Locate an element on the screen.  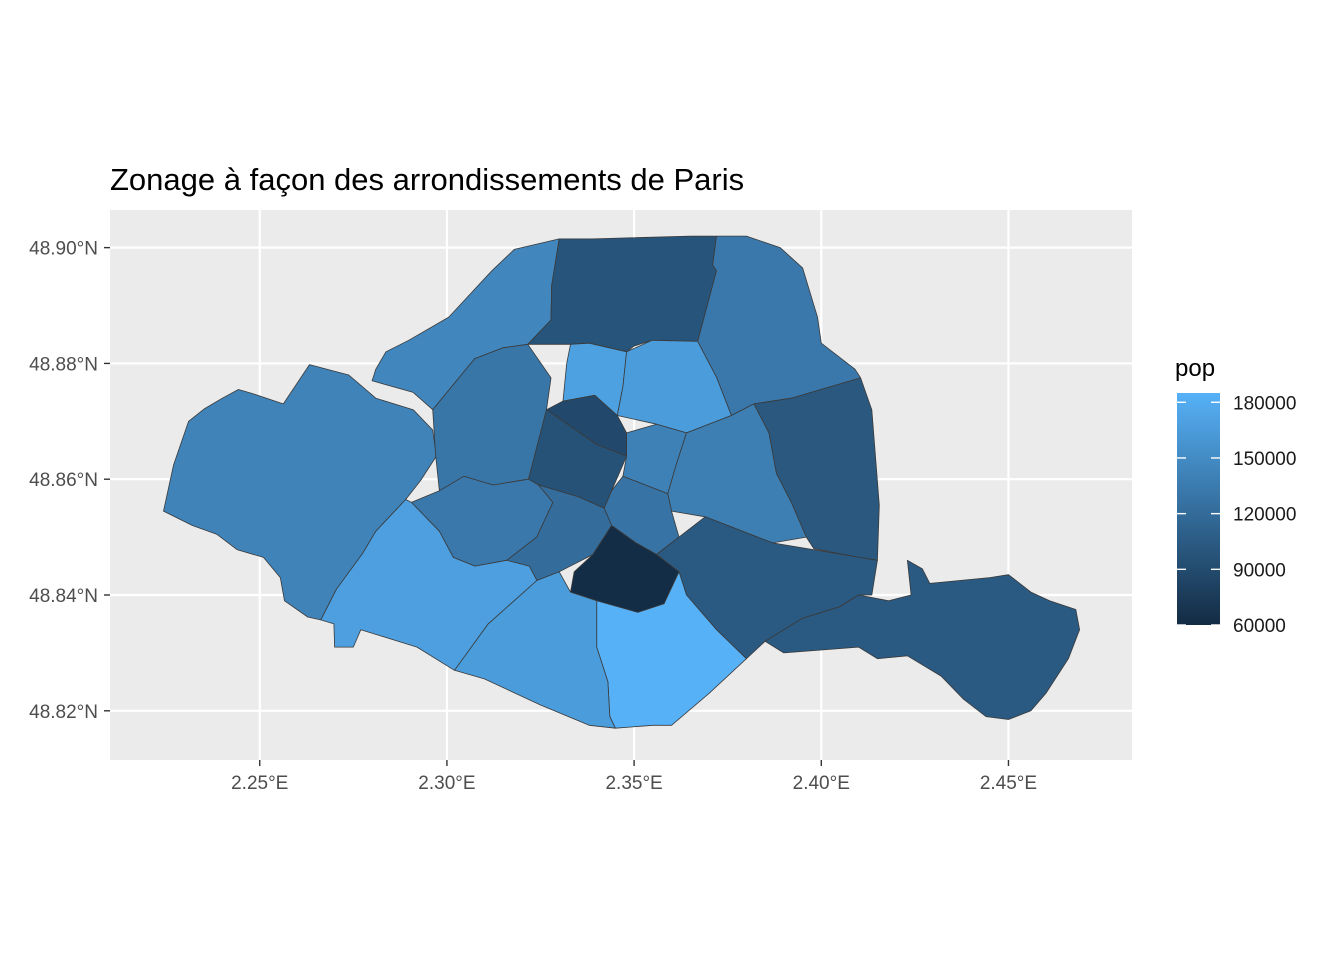
legend-colorbar is located at coordinates (1198, 509).